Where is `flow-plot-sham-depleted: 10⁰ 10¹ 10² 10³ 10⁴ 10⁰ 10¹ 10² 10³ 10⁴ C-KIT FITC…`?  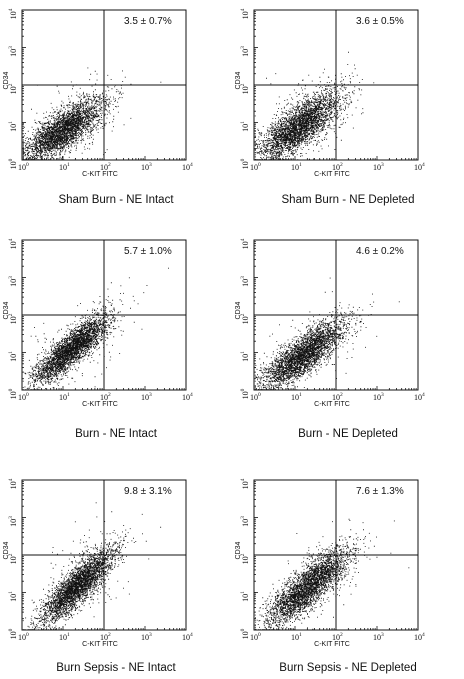
flow-plot-sham-depleted: 10⁰ 10¹ 10² 10³ 10⁴ 10⁰ 10¹ 10² 10³ 10⁴ C-KIT FITC… is located at coordinates (330, 93).